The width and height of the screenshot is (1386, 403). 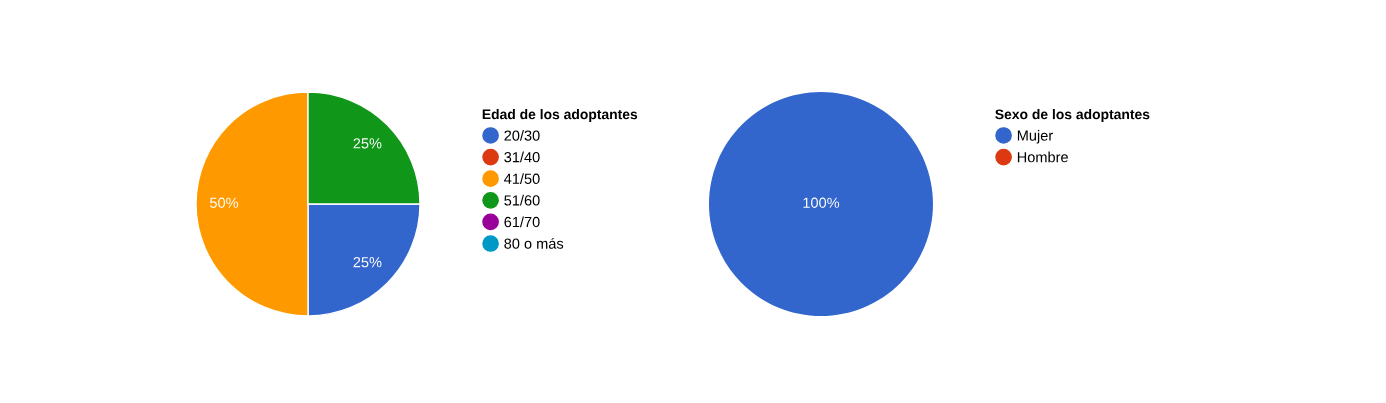 I want to click on data-label: 50%, so click(x=224, y=202).